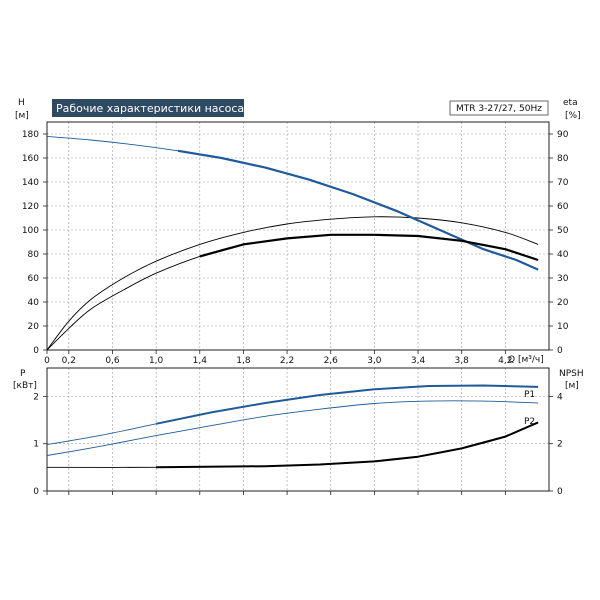  Describe the element at coordinates (560, 351) in the screenshot. I see `upper-y-right-tick-label: 0` at that location.